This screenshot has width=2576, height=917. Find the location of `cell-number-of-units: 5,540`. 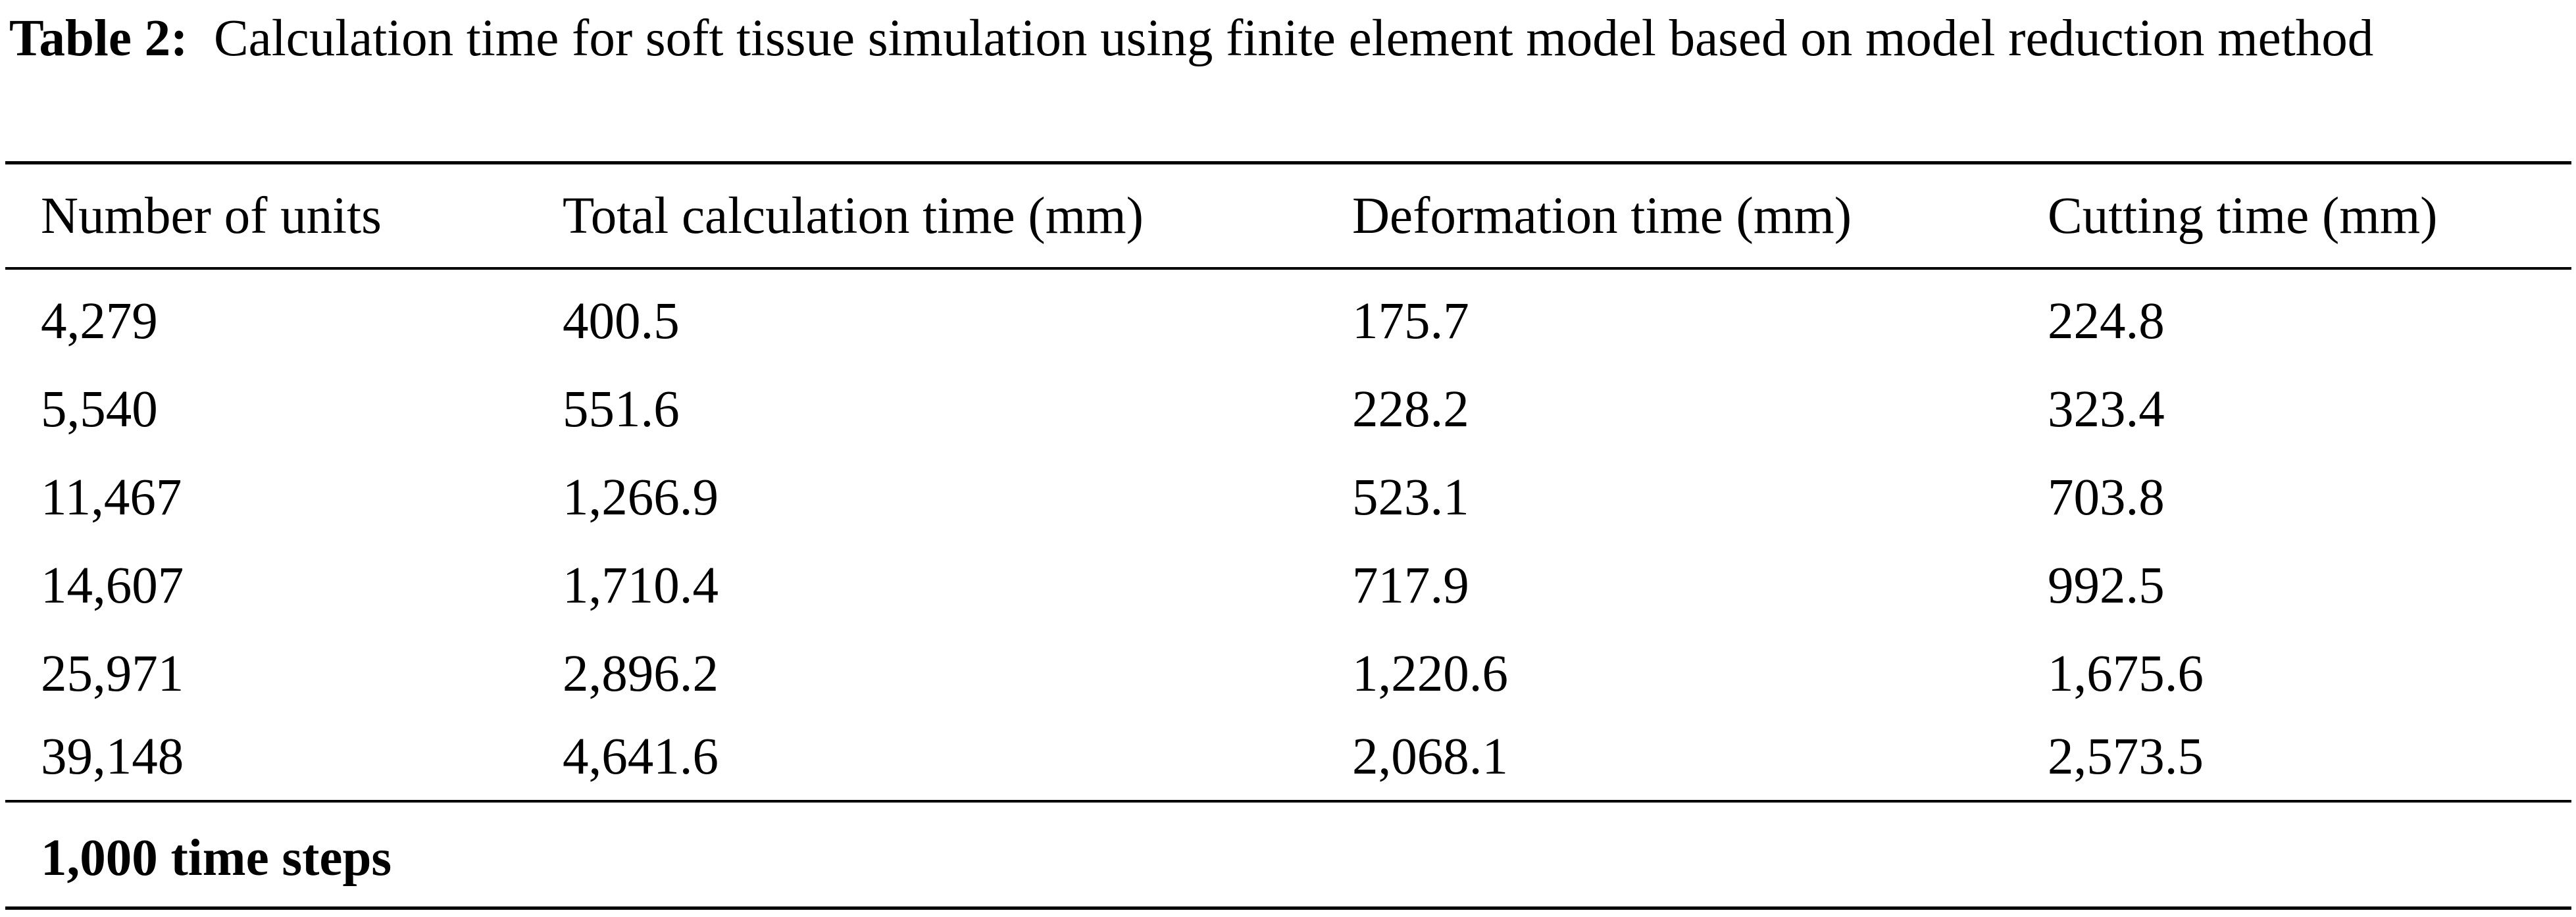

cell-number-of-units: 5,540 is located at coordinates (99, 410).